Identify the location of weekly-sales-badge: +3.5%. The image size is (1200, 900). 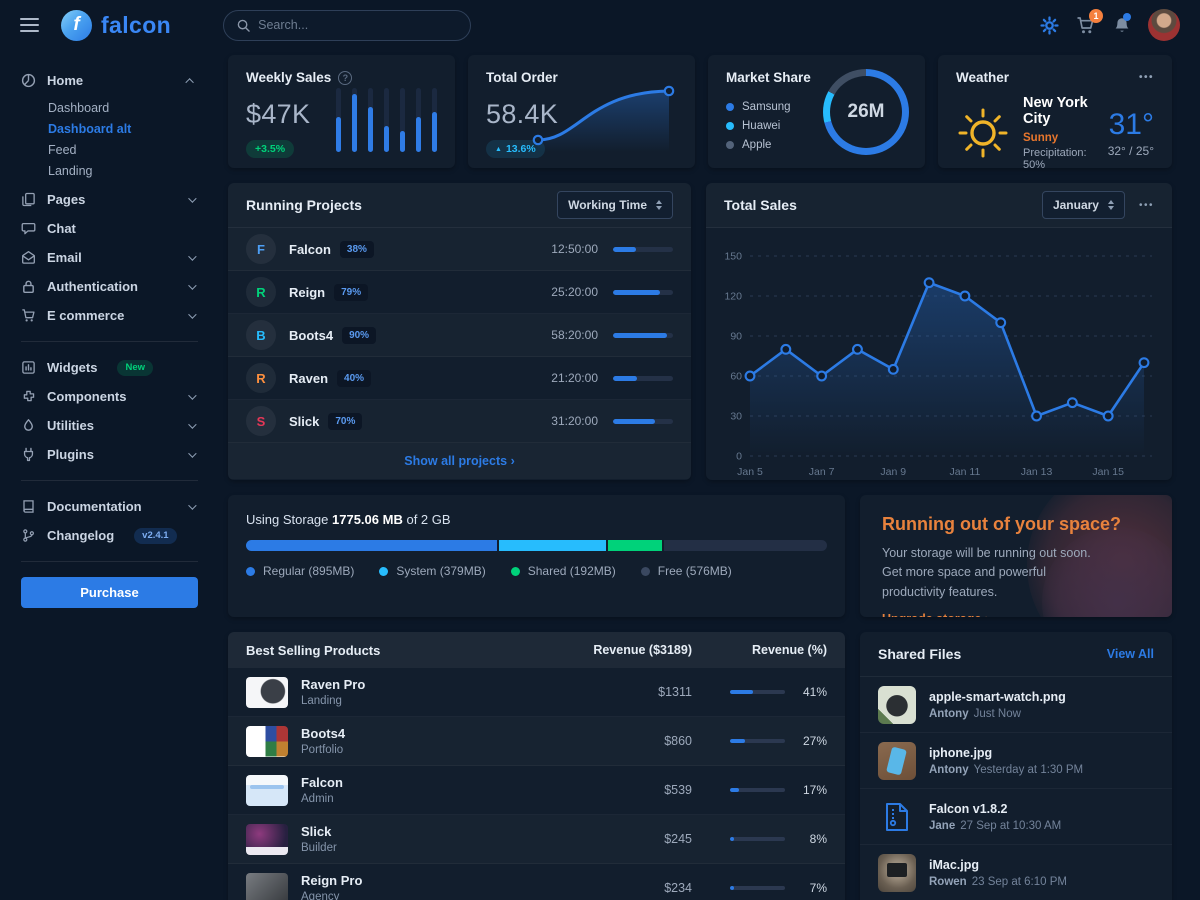
(270, 149).